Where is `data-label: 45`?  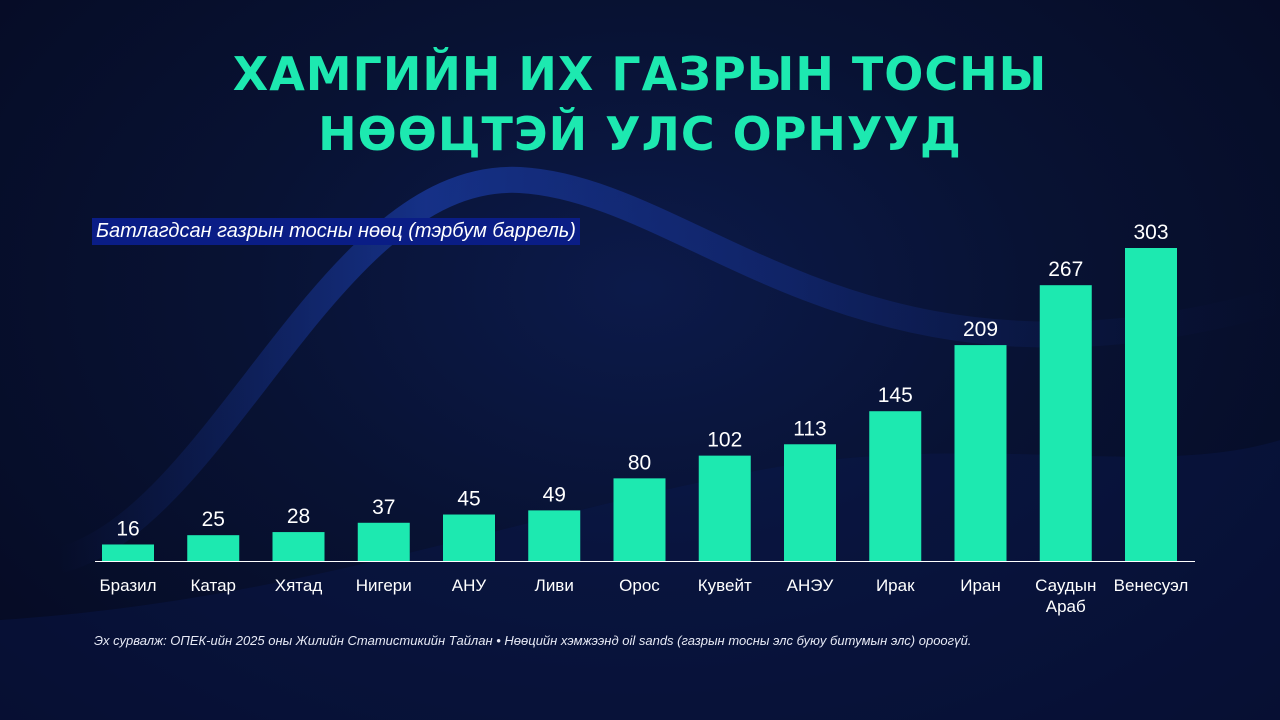 data-label: 45 is located at coordinates (468, 499).